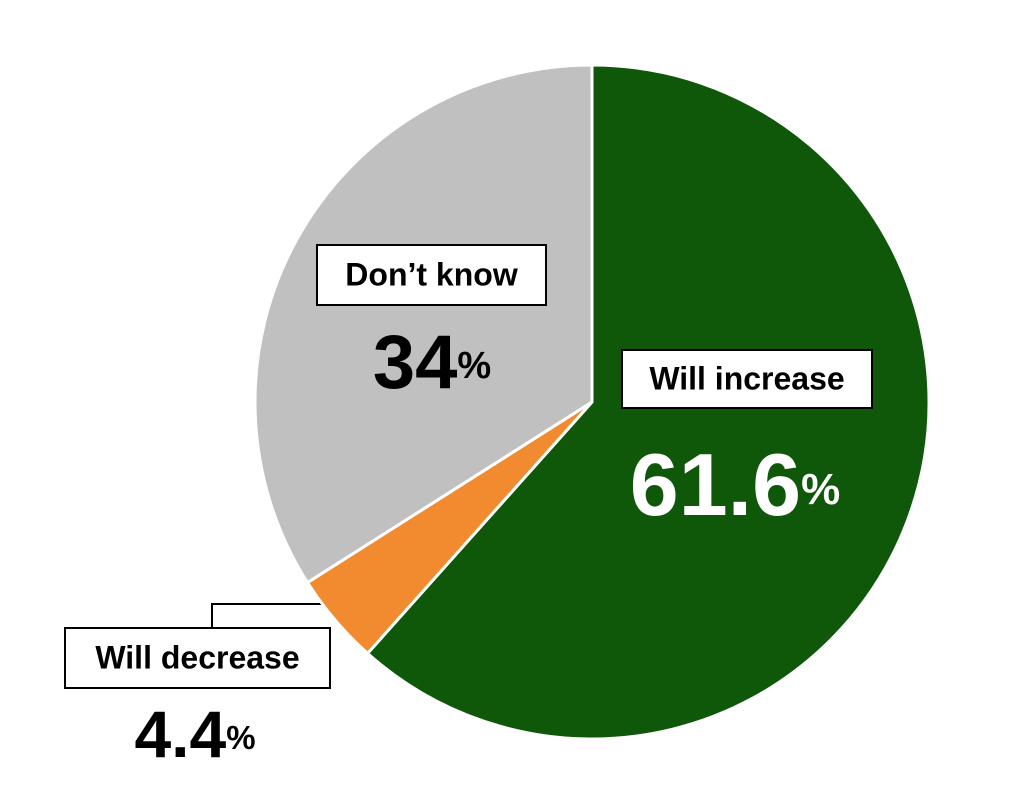 The image size is (1024, 802). Describe the element at coordinates (715, 484) in the screenshot. I see `value-number: 61.6` at that location.